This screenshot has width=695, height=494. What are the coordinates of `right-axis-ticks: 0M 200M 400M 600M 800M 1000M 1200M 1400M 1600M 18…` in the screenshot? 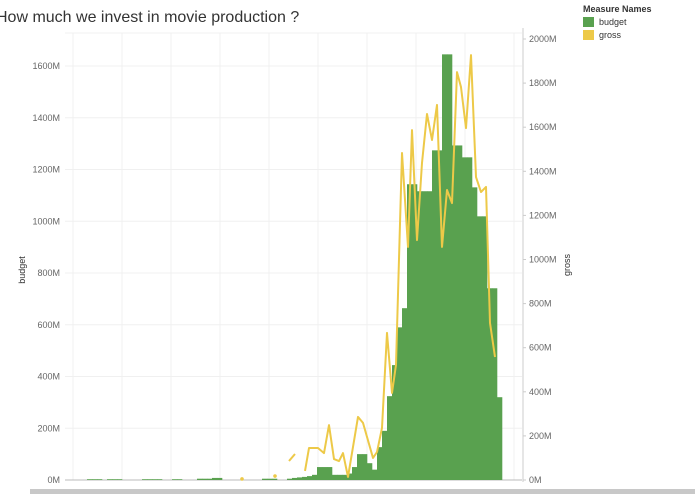 It's located at (540, 259).